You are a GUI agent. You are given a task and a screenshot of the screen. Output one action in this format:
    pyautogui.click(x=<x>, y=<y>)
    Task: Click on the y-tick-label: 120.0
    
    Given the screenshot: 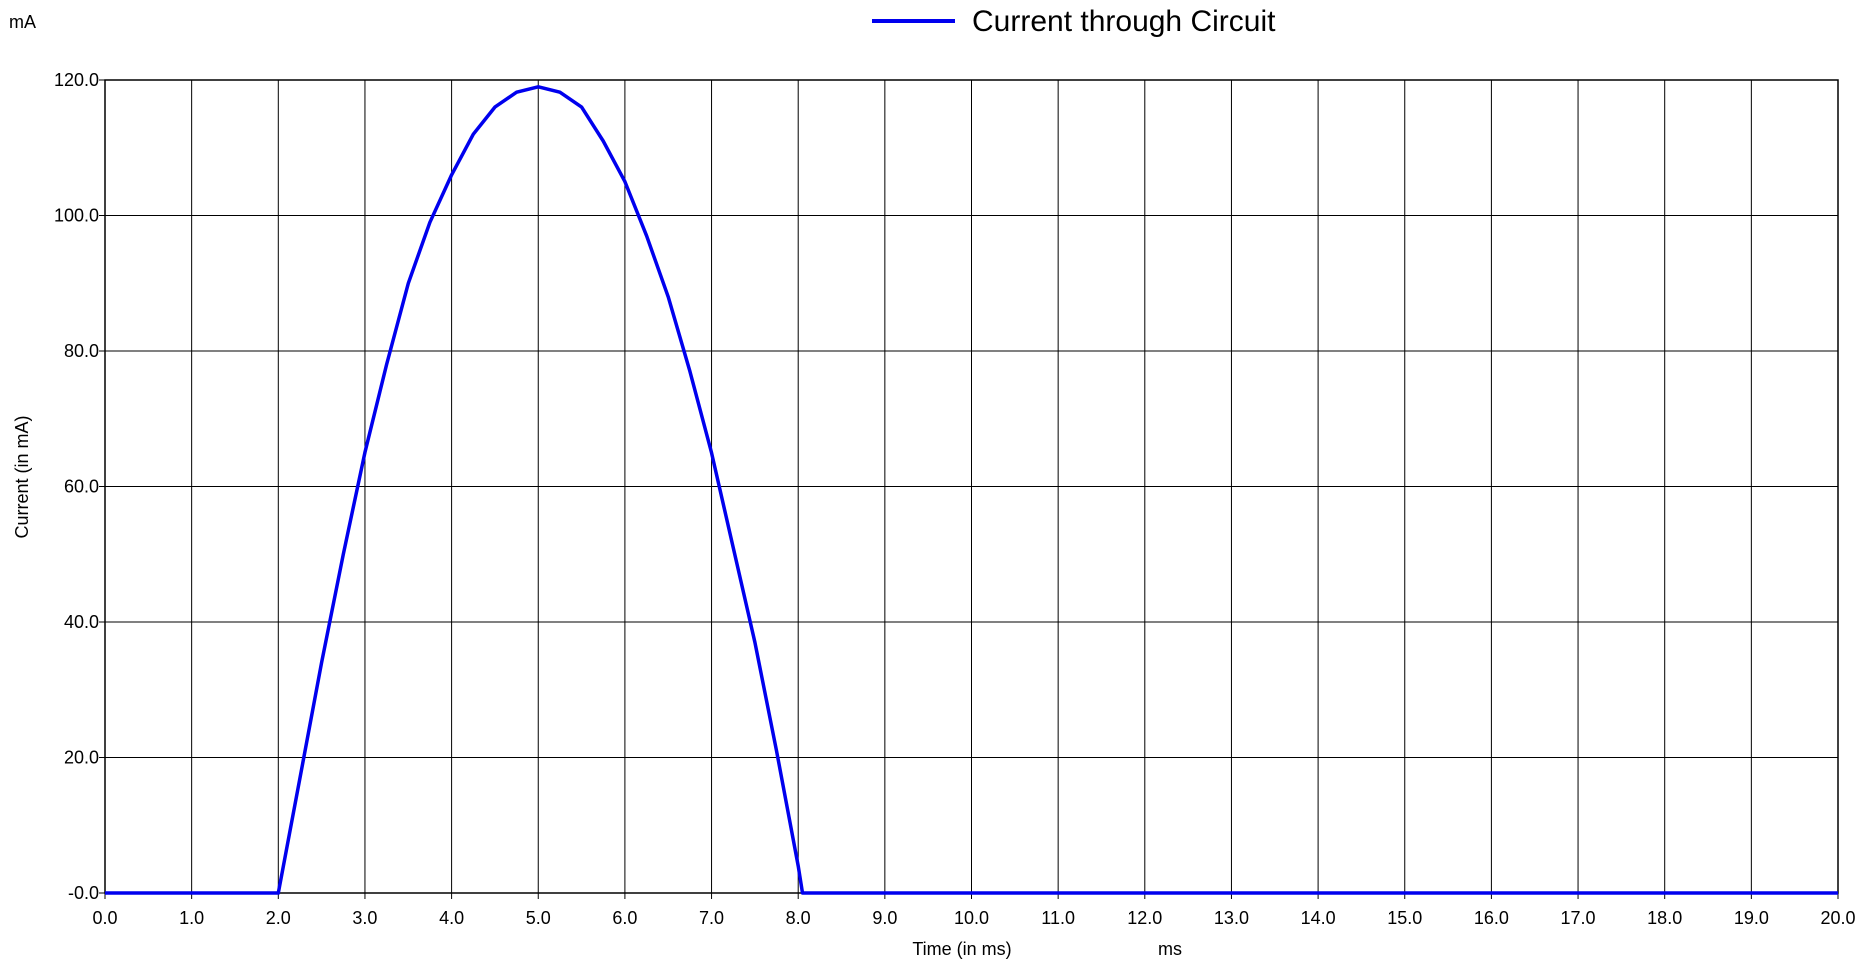 What is the action you would take?
    pyautogui.click(x=76, y=80)
    